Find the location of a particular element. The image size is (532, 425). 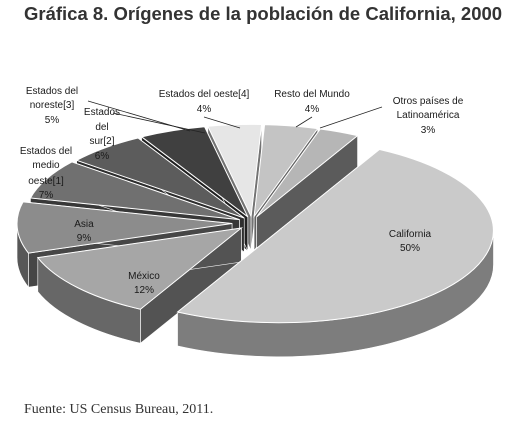

slice-name-label: Otros países de is located at coordinates (428, 101).